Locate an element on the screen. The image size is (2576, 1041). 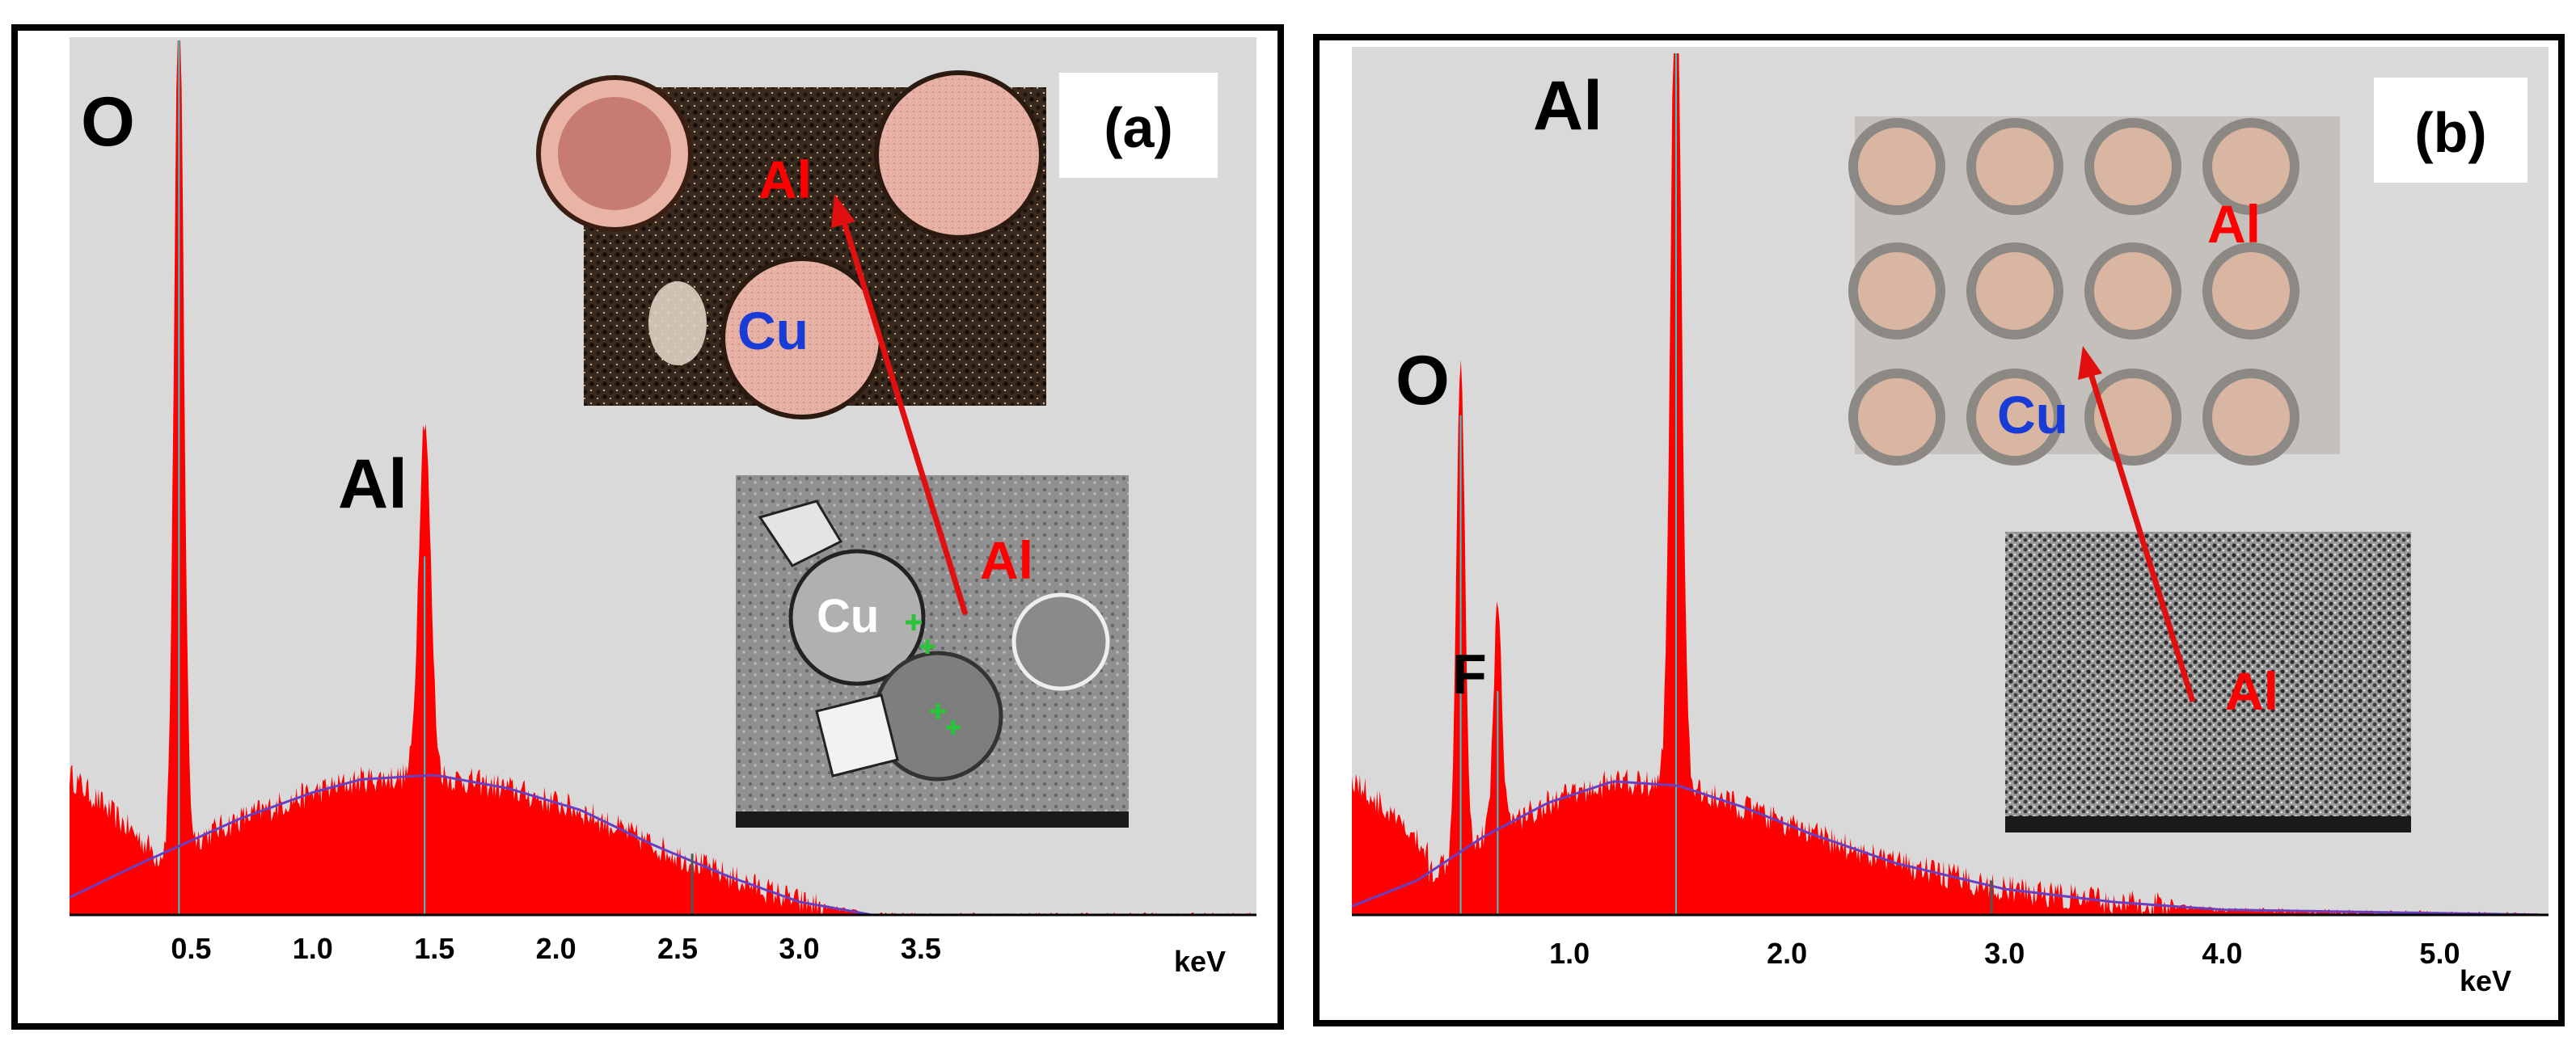
sem-micrograph-inset: Al is located at coordinates (2208, 682).